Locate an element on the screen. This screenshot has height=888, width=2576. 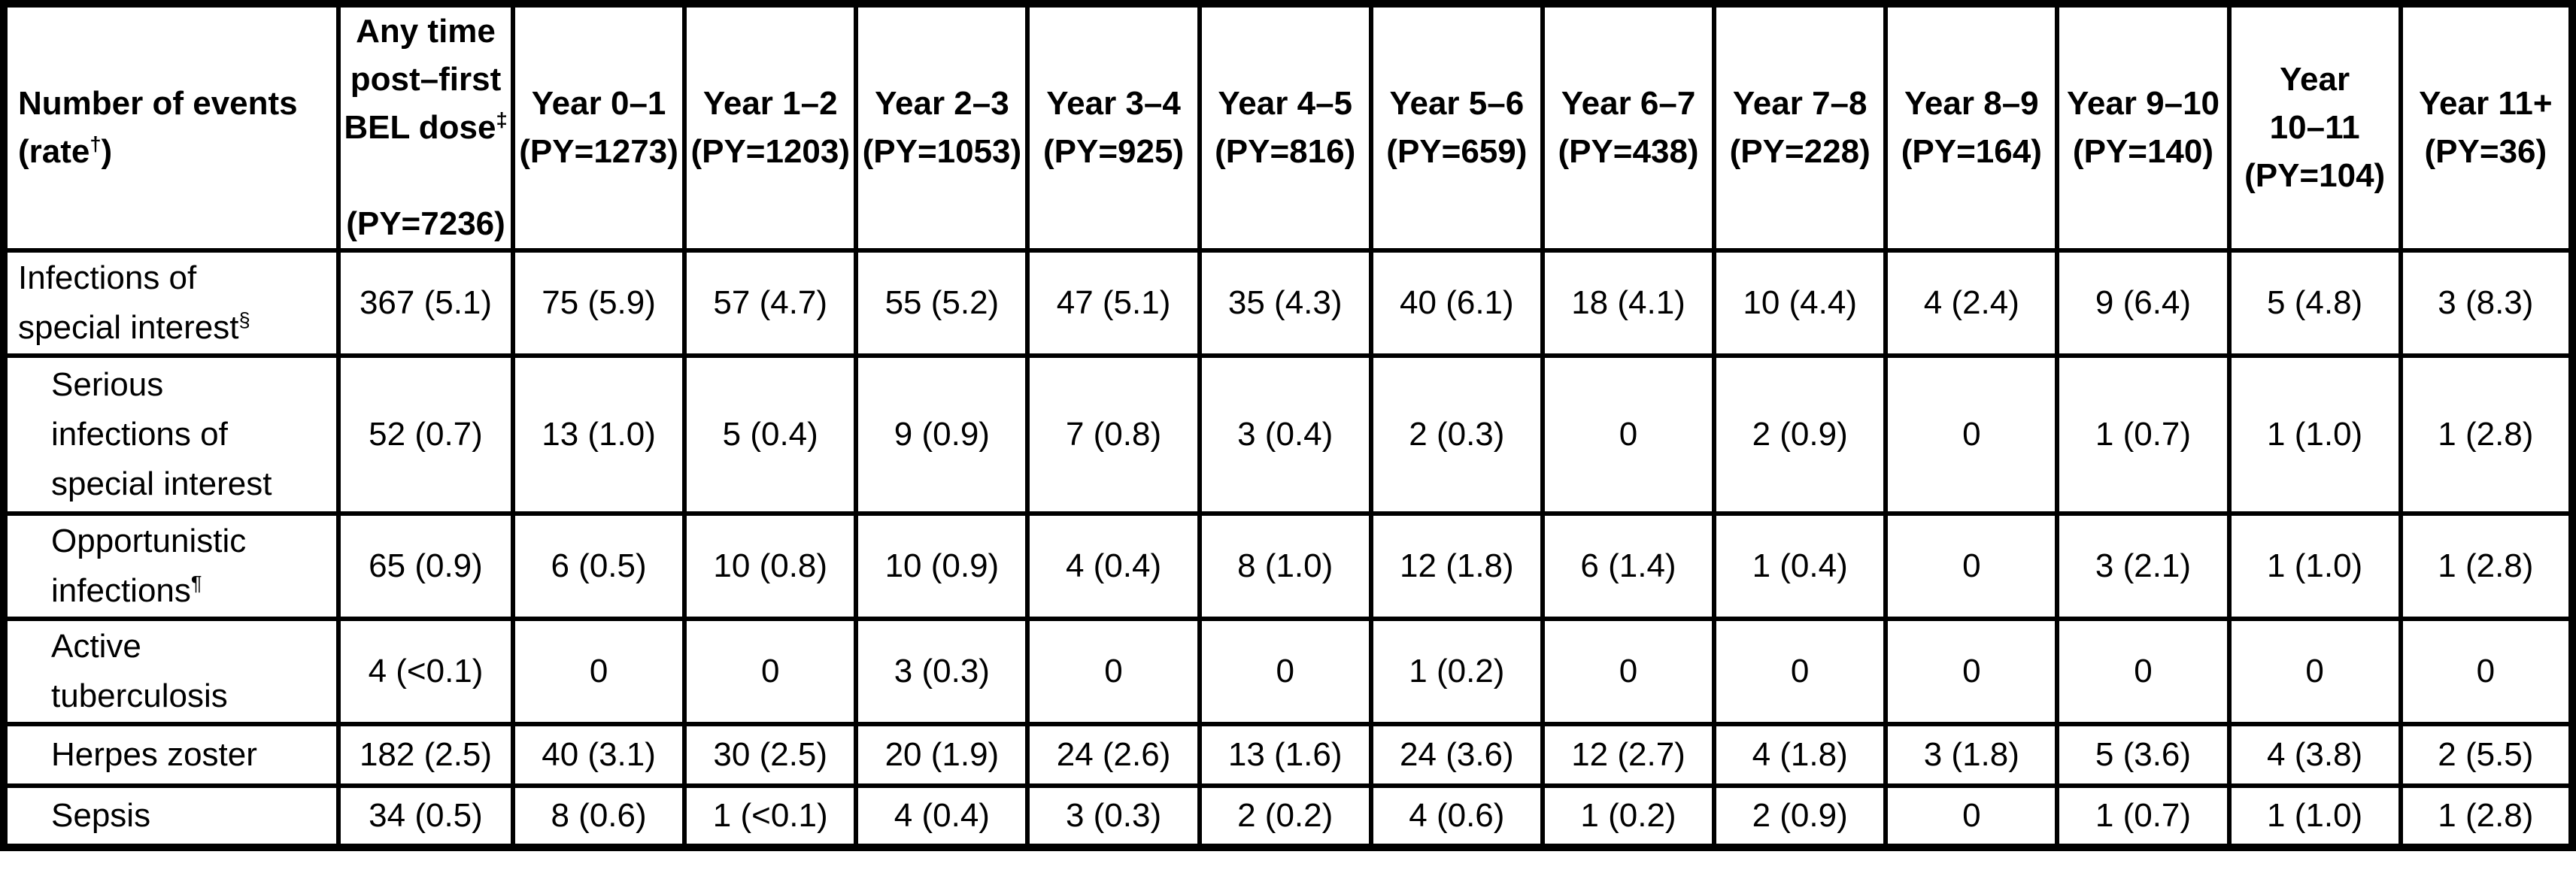
row-label-opportunistic-infections: Opportunistic infections¶ is located at coordinates (171, 566).